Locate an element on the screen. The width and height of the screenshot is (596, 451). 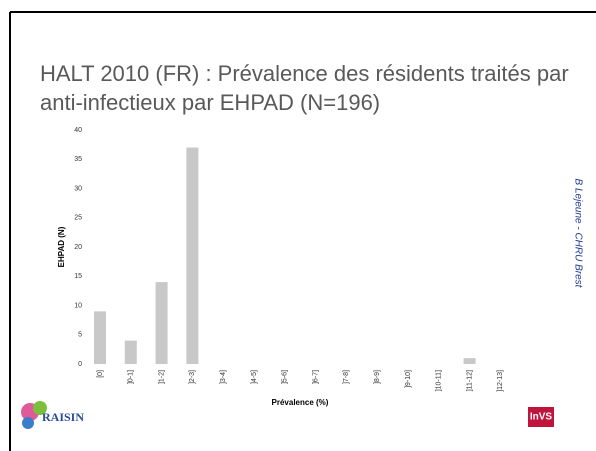
x-axis-label: Prévalence (%) is located at coordinates (300, 402).